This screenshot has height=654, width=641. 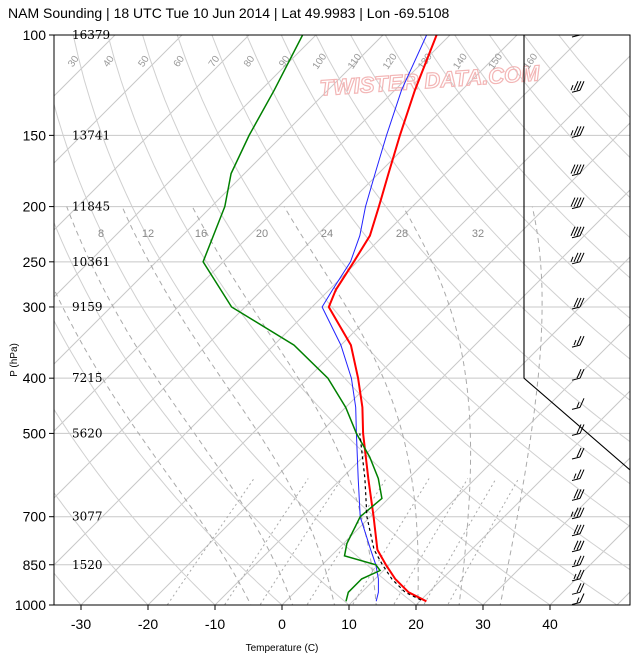 I want to click on mixing-ratio-label: 20, so click(x=262, y=234).